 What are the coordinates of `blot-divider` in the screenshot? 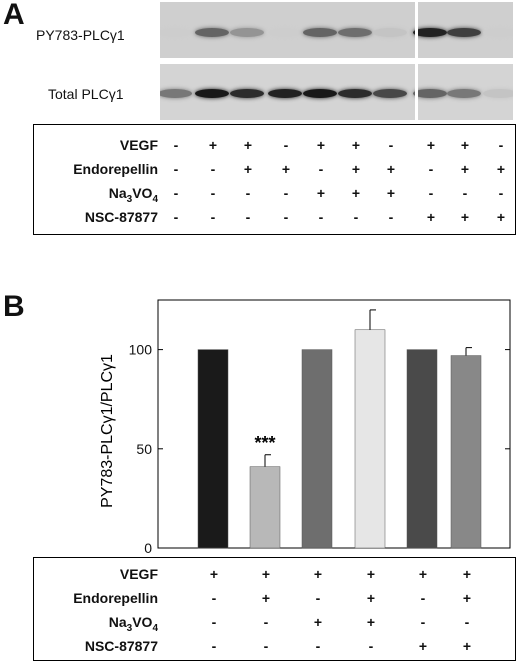 It's located at (416, 61).